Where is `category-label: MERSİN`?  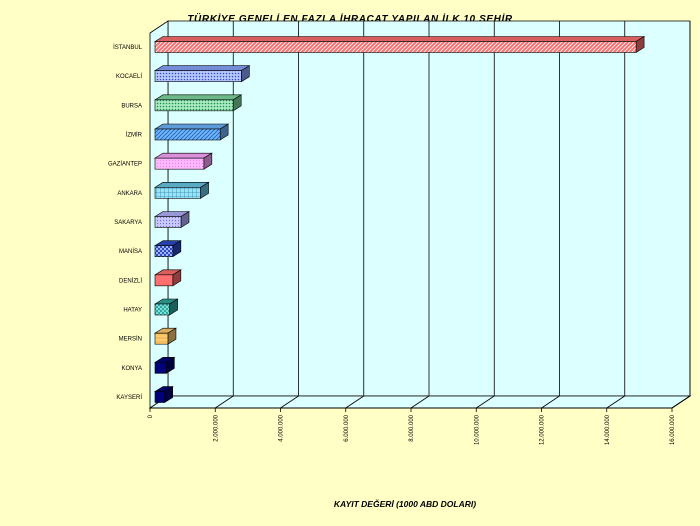
category-label: MERSİN is located at coordinates (130, 339).